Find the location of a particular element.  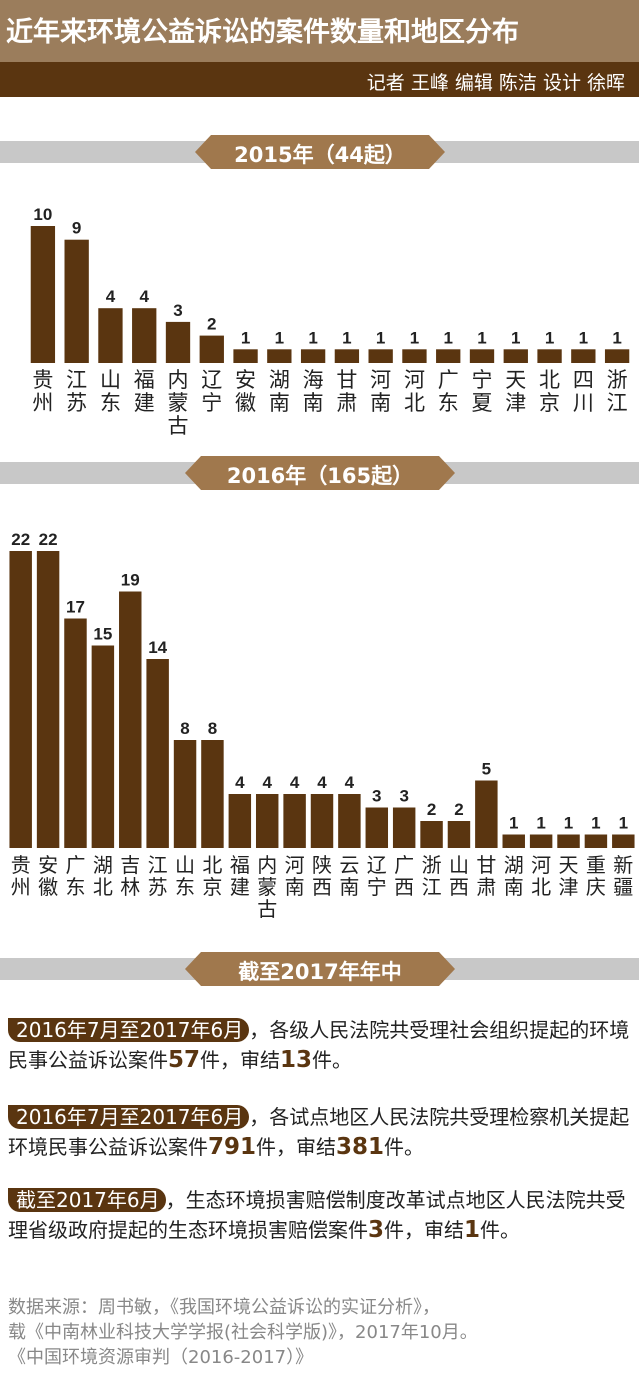

bar-重庆 is located at coordinates (596, 841).